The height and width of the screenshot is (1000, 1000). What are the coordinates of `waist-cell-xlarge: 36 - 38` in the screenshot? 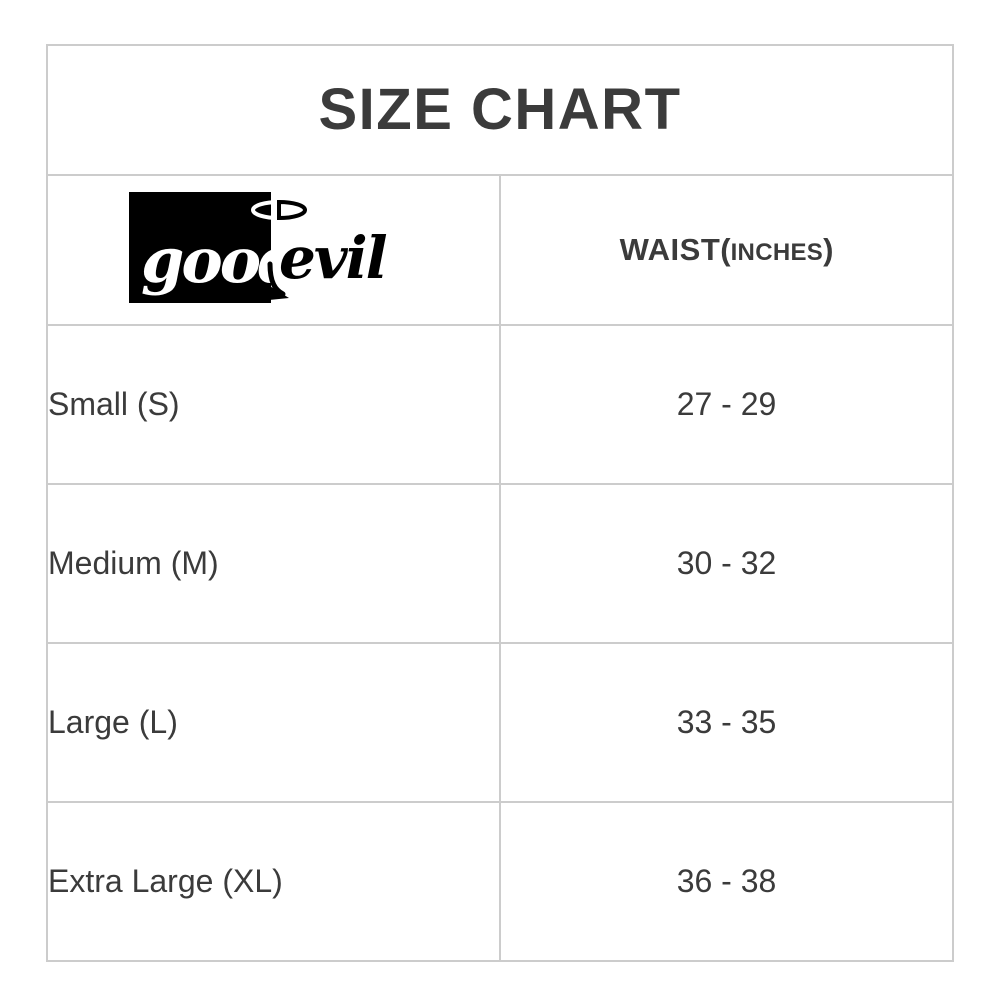 It's located at (726, 881).